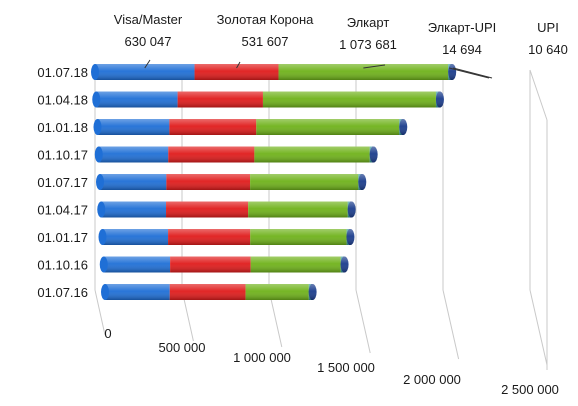 This screenshot has width=578, height=406. What do you see at coordinates (107, 333) in the screenshot?
I see `x-tick-label: 0` at bounding box center [107, 333].